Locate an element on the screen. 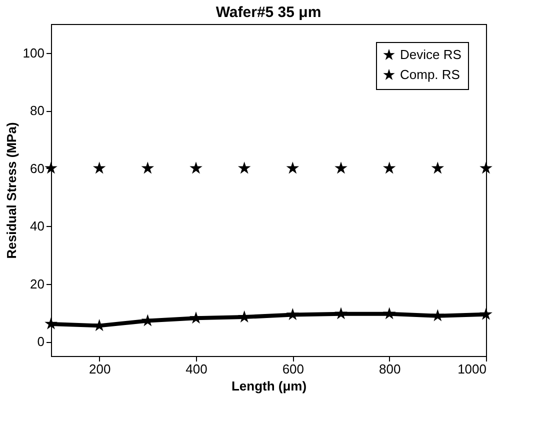 The image size is (536, 427). y-axis-title: Residual Stress (MPa) is located at coordinates (11, 190).